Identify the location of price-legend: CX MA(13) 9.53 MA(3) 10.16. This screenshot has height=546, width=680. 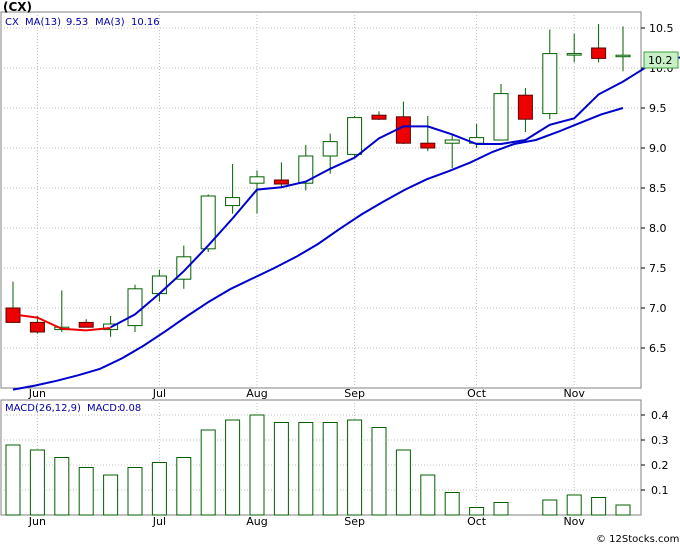
(82, 22).